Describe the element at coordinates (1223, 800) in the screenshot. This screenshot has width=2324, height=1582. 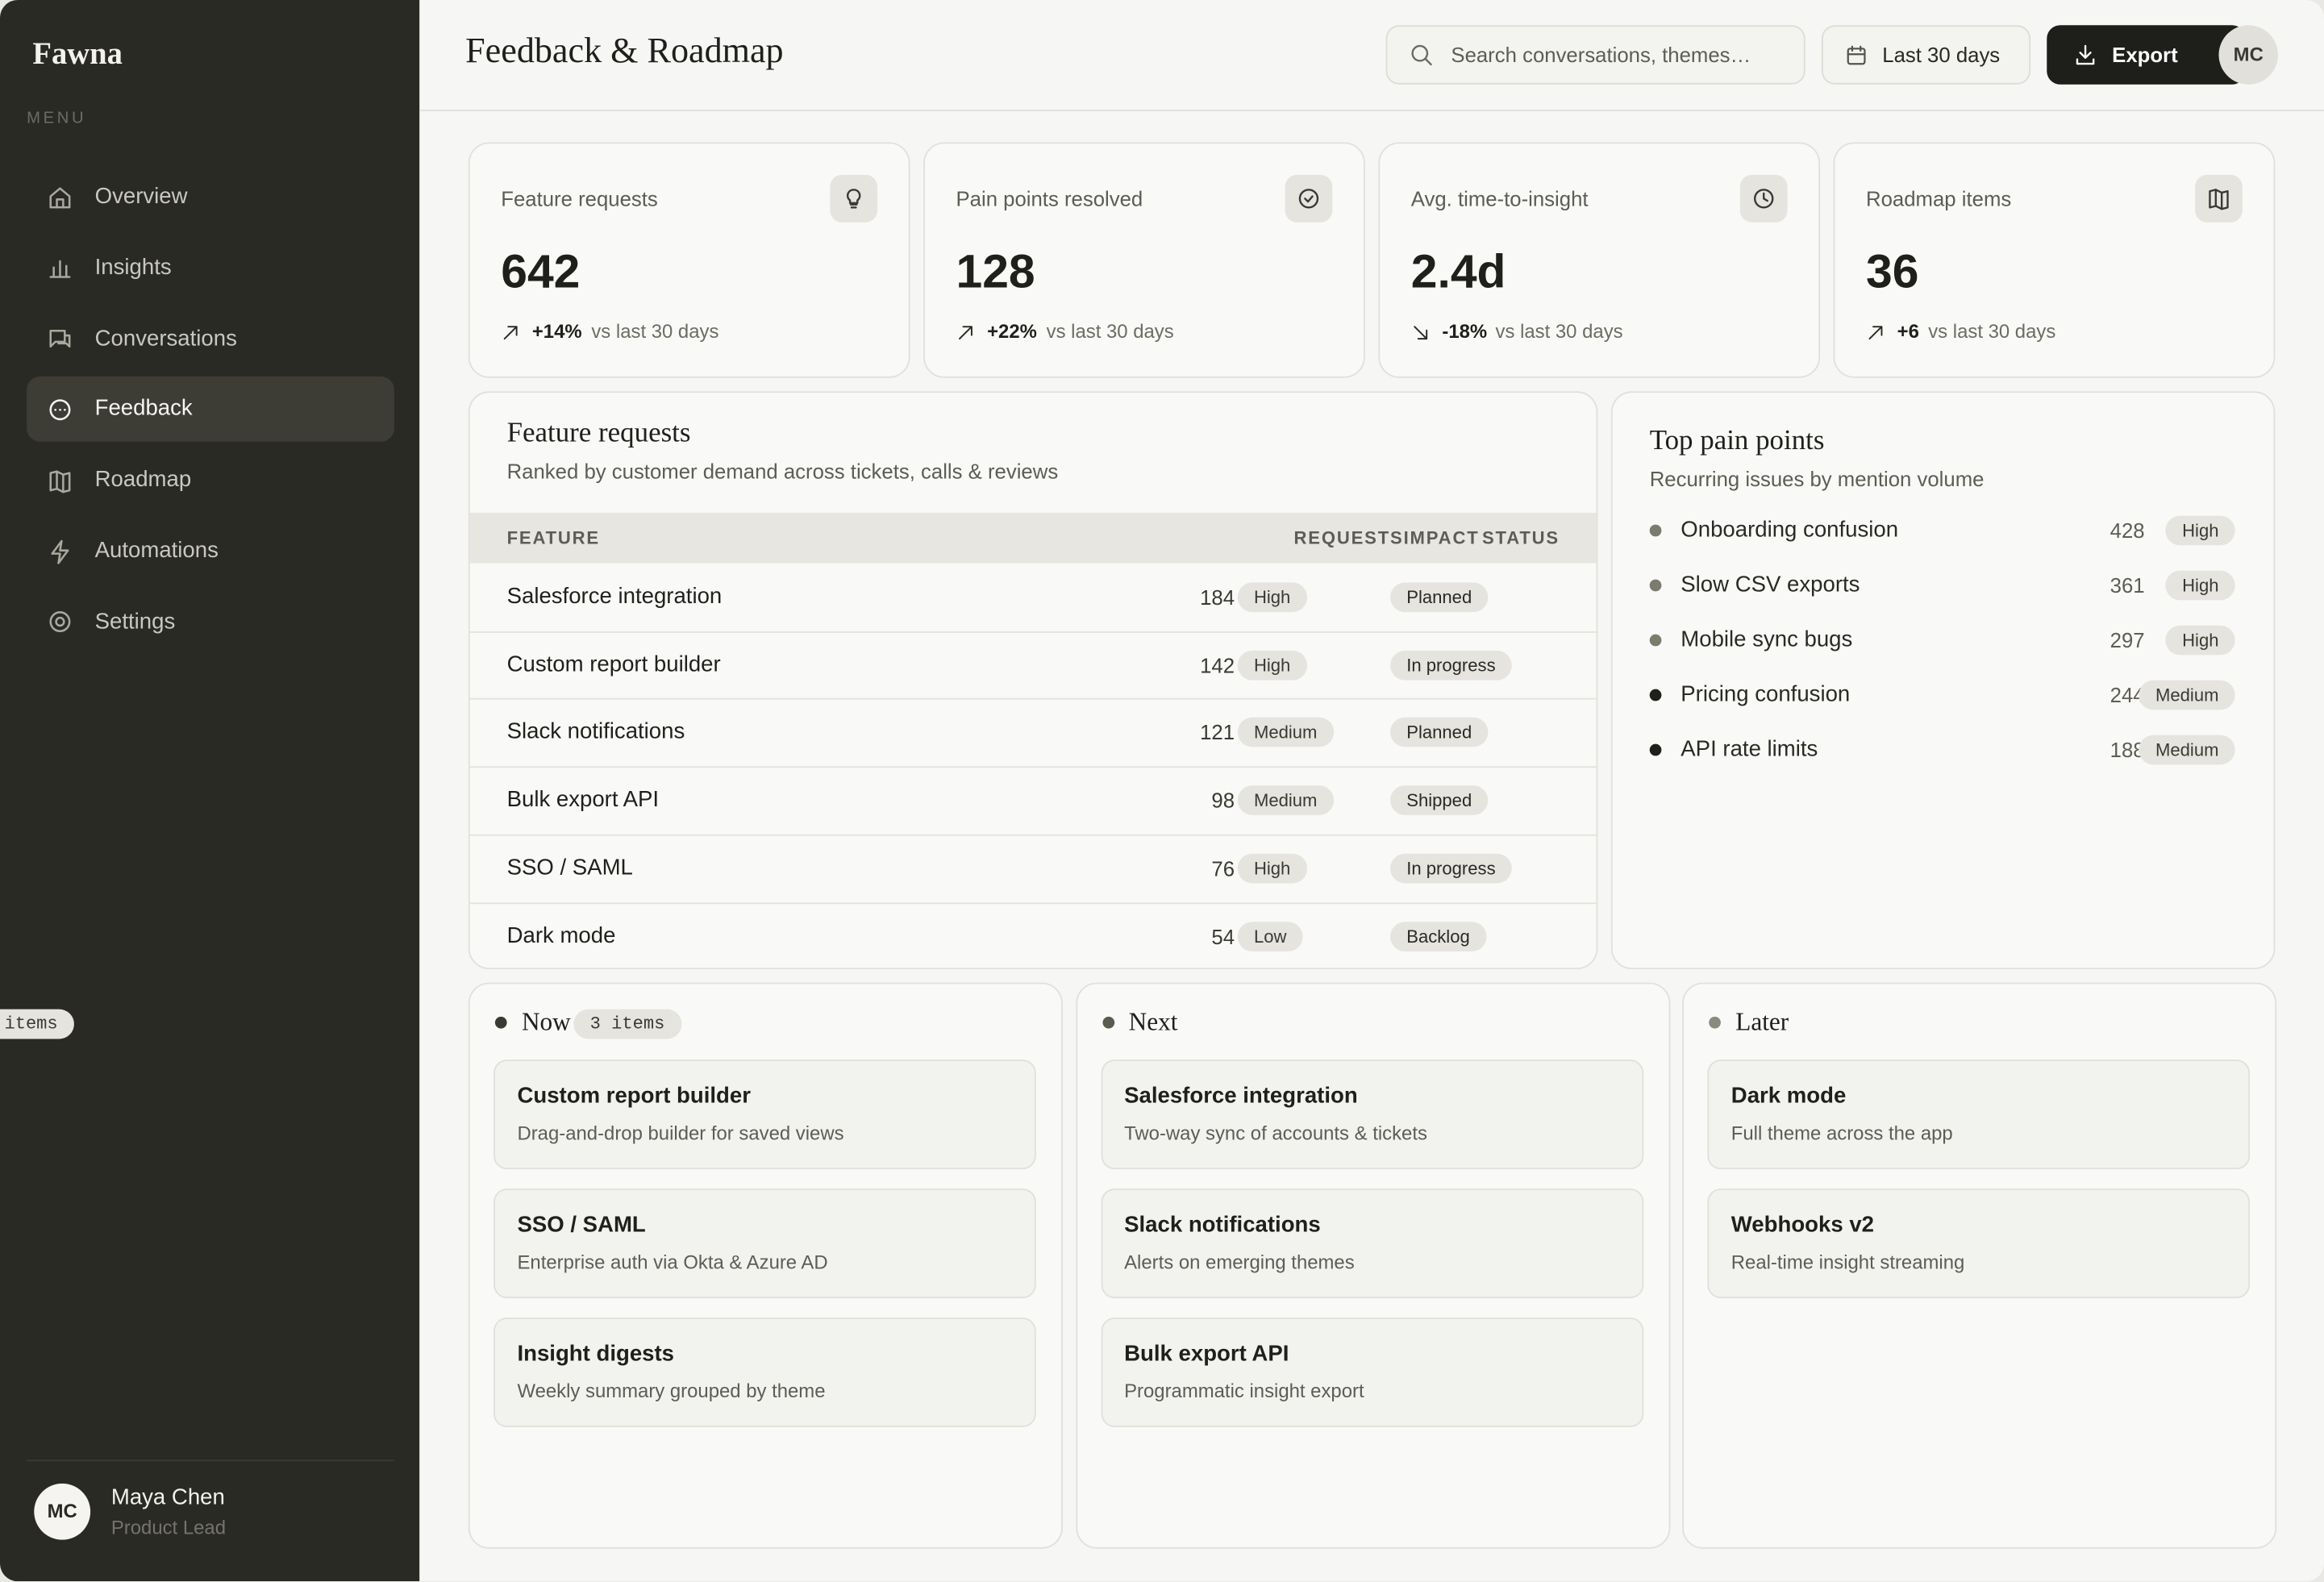
I see `request-count: 98` at that location.